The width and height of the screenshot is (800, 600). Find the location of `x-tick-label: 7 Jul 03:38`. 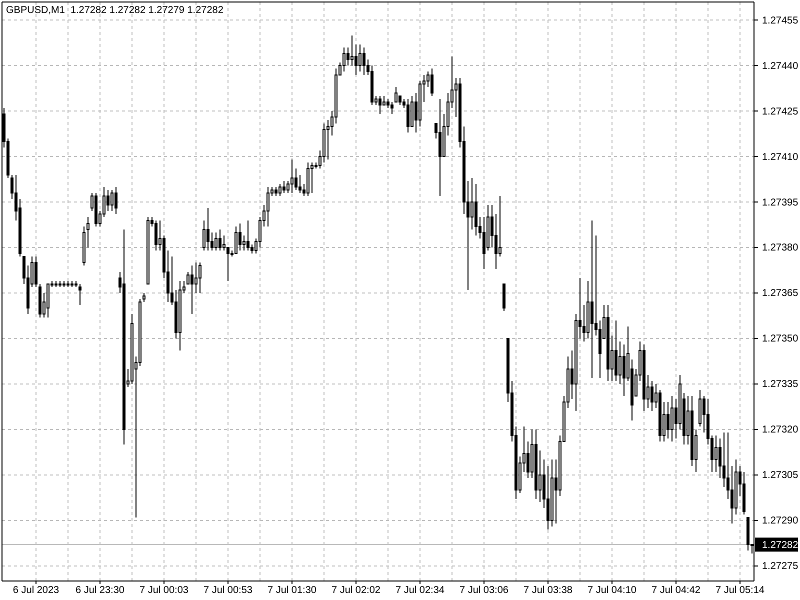

x-tick-label: 7 Jul 03:38 is located at coordinates (548, 590).